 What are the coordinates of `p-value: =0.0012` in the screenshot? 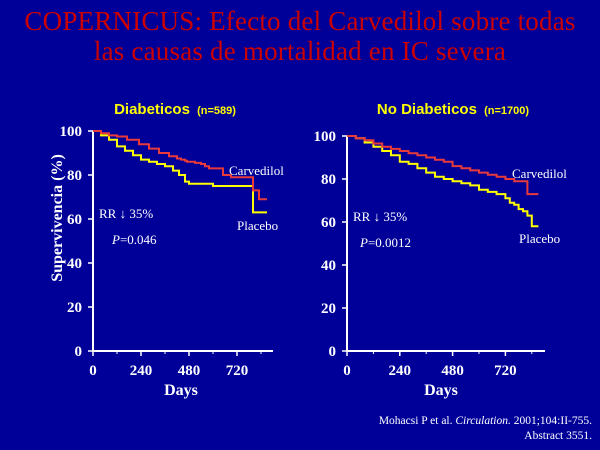 It's located at (389, 242).